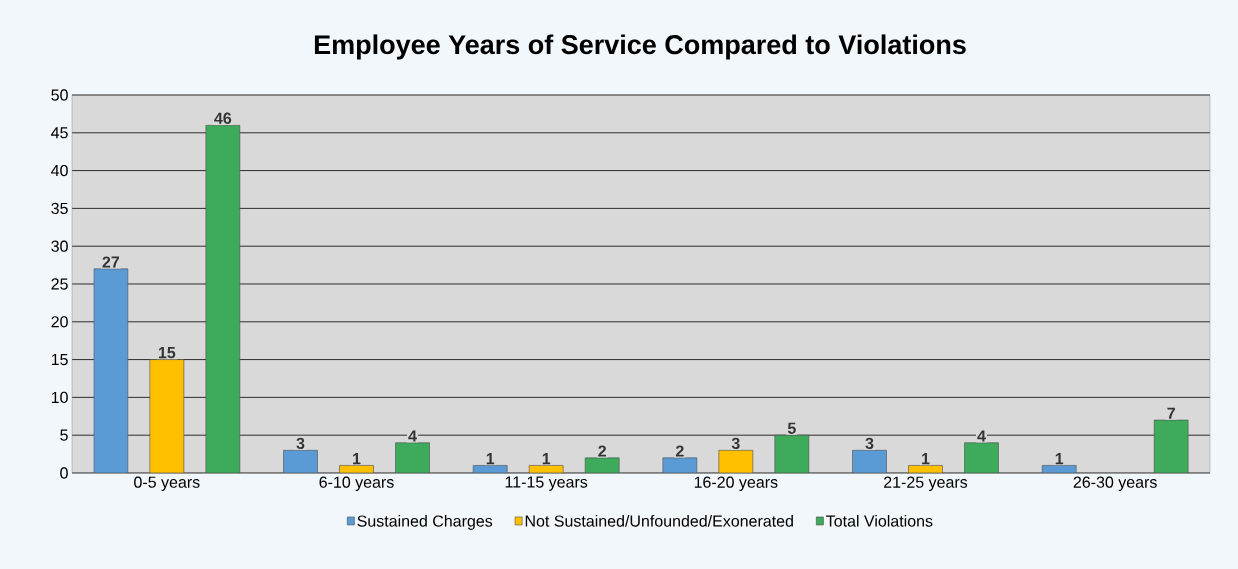 The width and height of the screenshot is (1238, 569). Describe the element at coordinates (59, 322) in the screenshot. I see `y-tick-label: 20` at that location.